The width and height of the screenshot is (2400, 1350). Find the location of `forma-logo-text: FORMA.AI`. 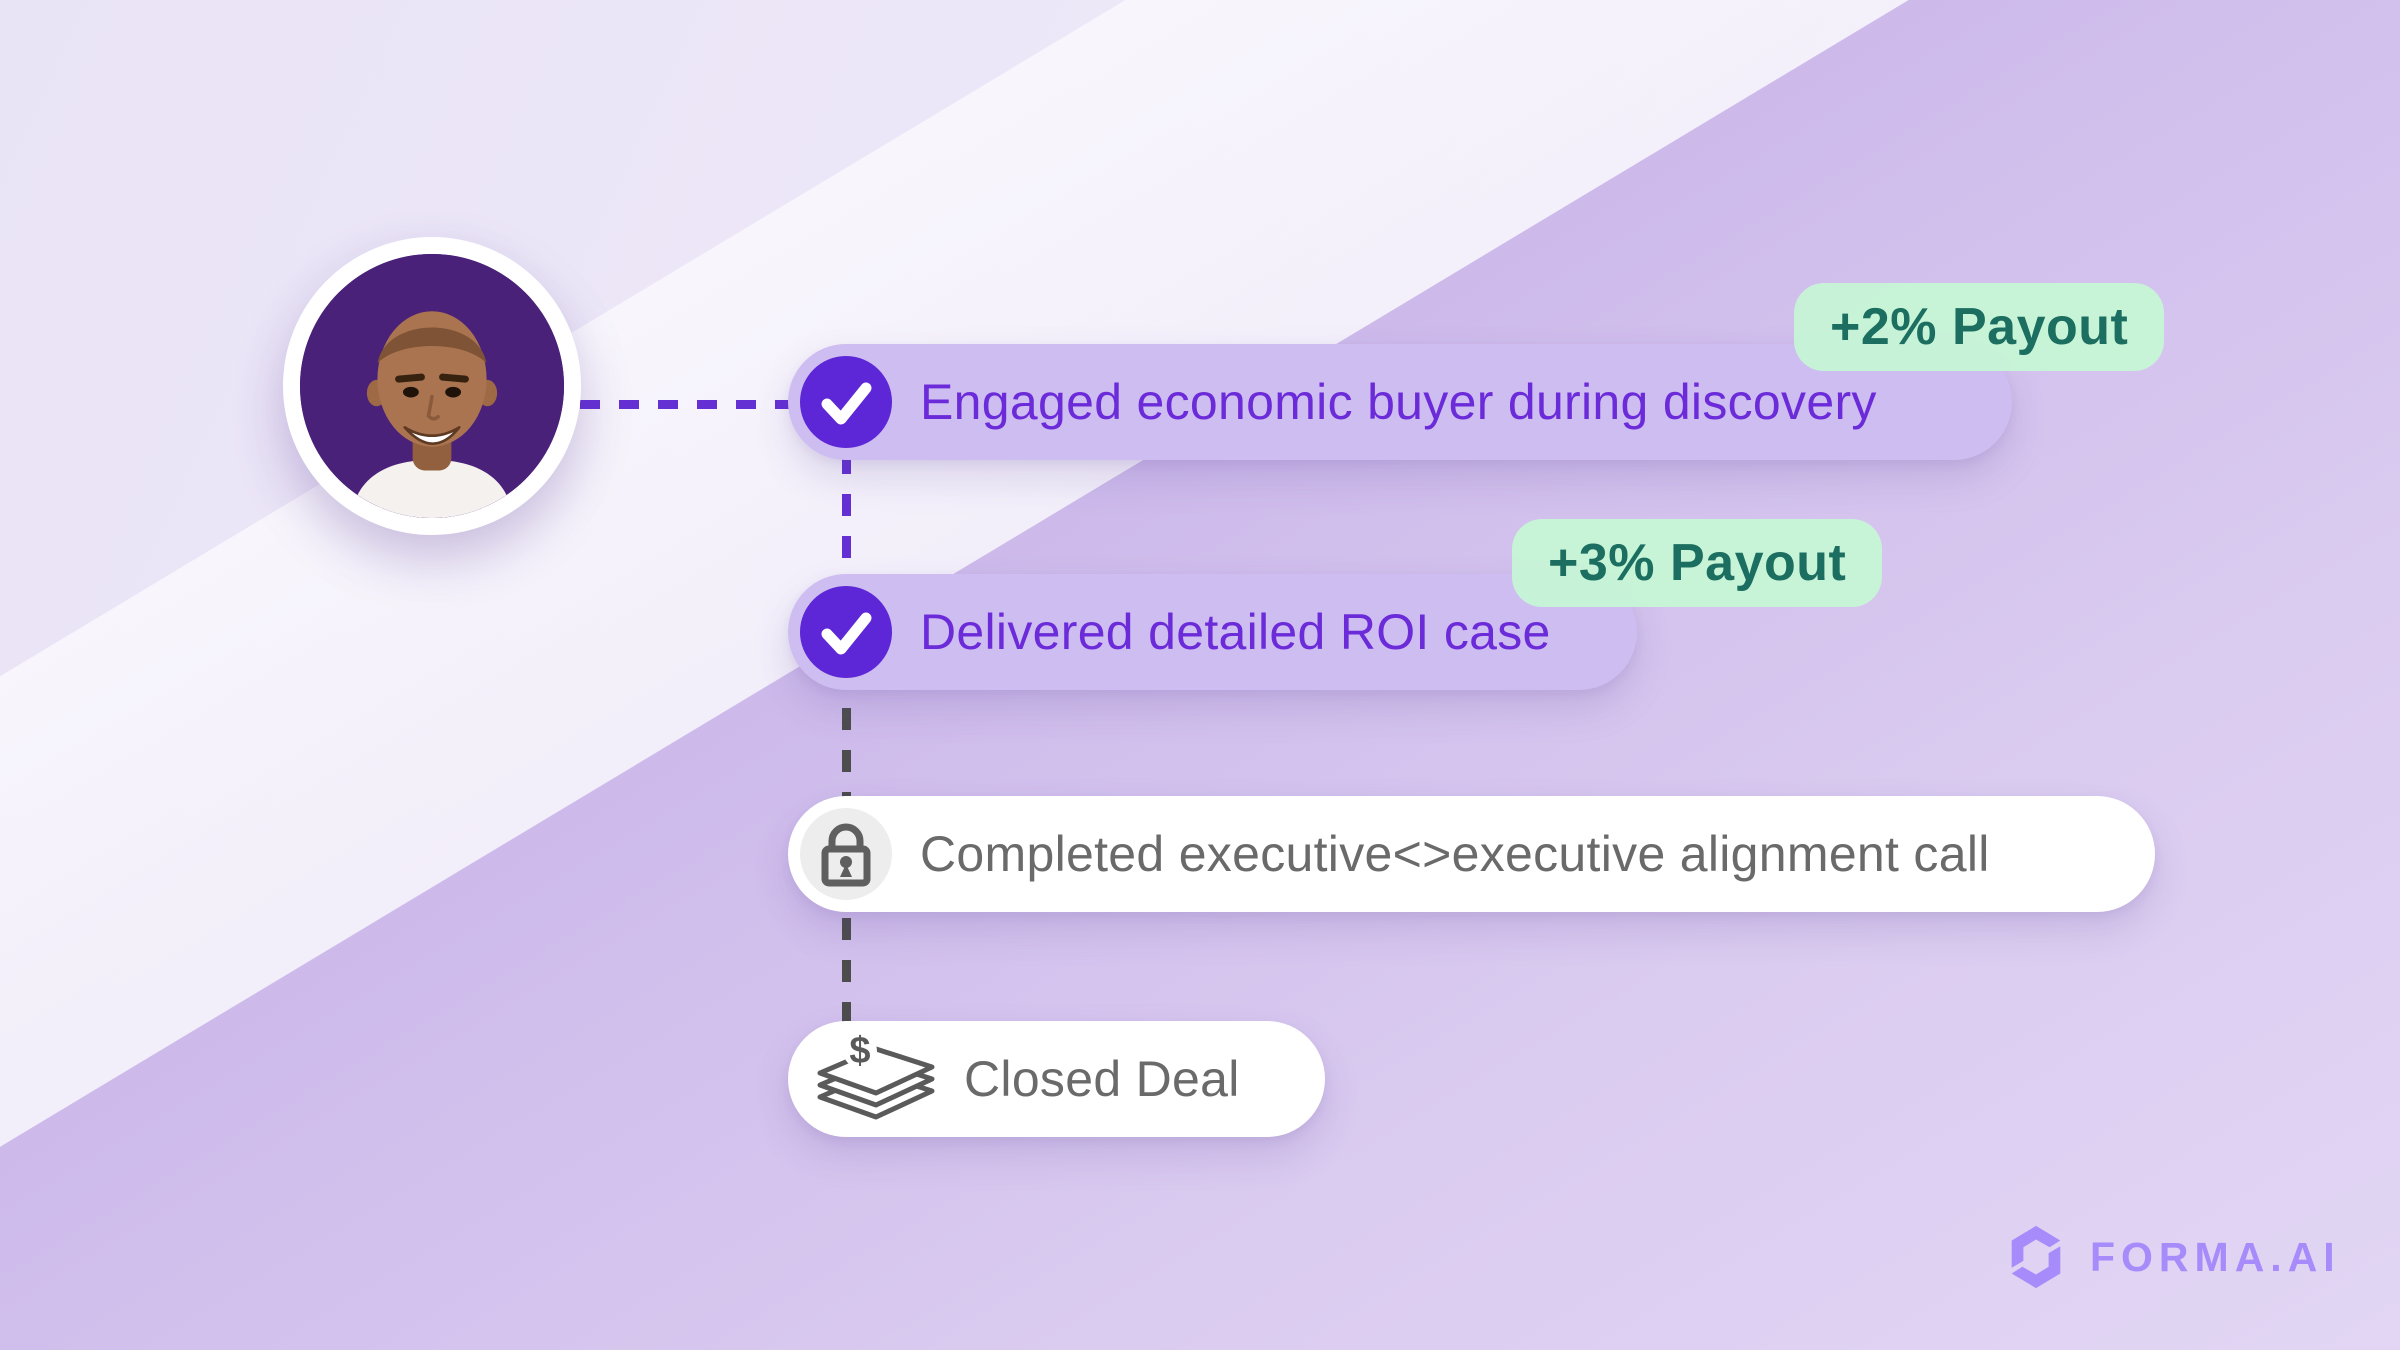

forma-logo-text: FORMA.AI is located at coordinates (2215, 1256).